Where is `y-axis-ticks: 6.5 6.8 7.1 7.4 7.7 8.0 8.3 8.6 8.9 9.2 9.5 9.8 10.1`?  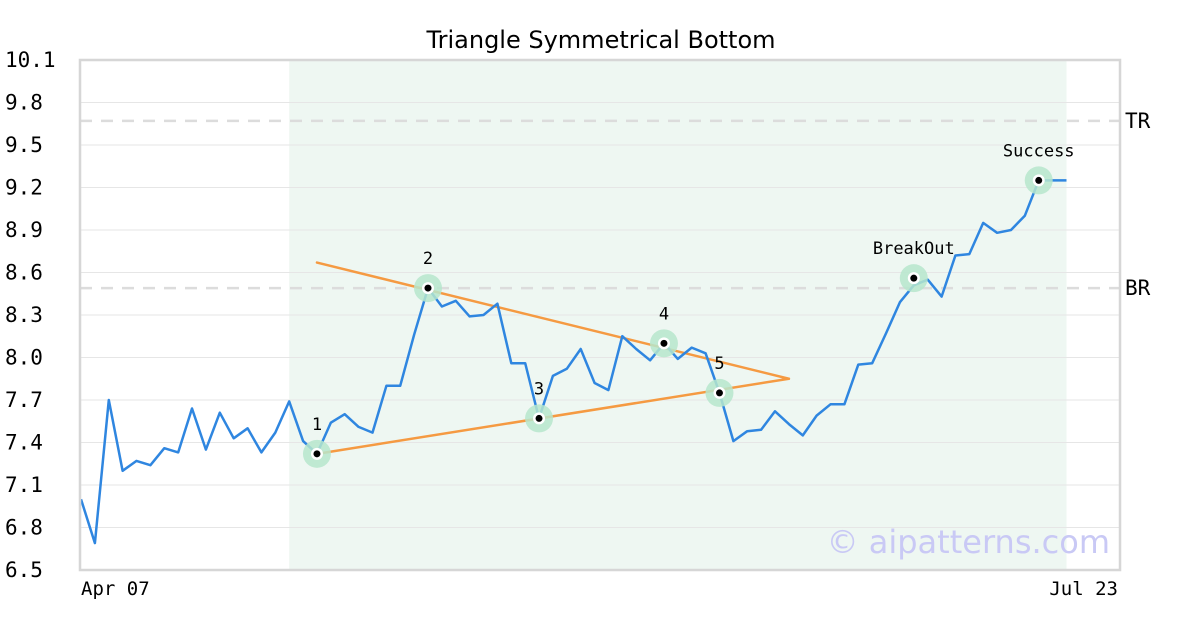 y-axis-ticks: 6.5 6.8 7.1 7.4 7.7 8.0 8.3 8.6 8.9 9.2 9.5 9.8 10.1 is located at coordinates (30, 315).